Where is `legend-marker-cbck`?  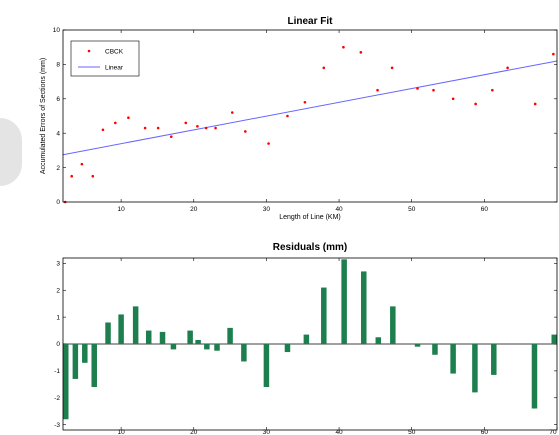 legend-marker-cbck is located at coordinates (89, 51).